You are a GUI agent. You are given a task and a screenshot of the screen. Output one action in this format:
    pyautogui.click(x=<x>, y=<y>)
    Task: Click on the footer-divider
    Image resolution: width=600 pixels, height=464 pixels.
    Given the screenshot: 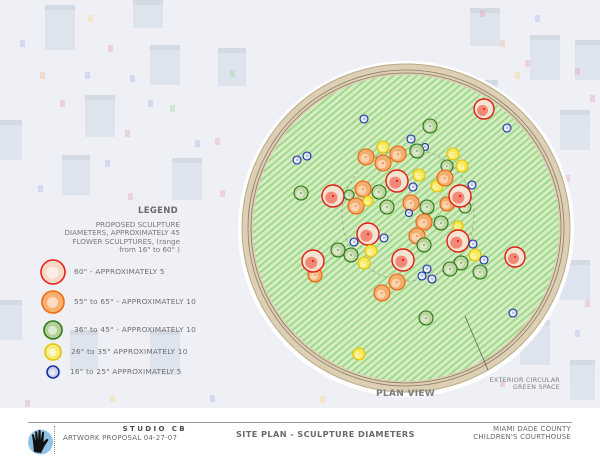 What is the action you would take?
    pyautogui.click(x=300, y=422)
    